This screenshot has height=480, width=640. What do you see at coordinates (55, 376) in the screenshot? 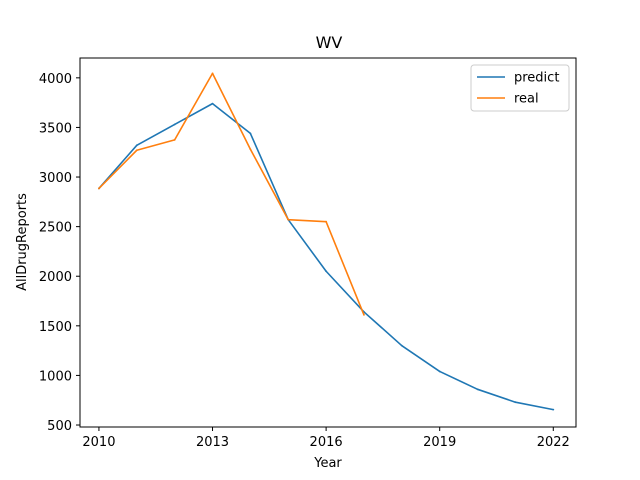
I see `y-tick-label: 1000` at bounding box center [55, 376].